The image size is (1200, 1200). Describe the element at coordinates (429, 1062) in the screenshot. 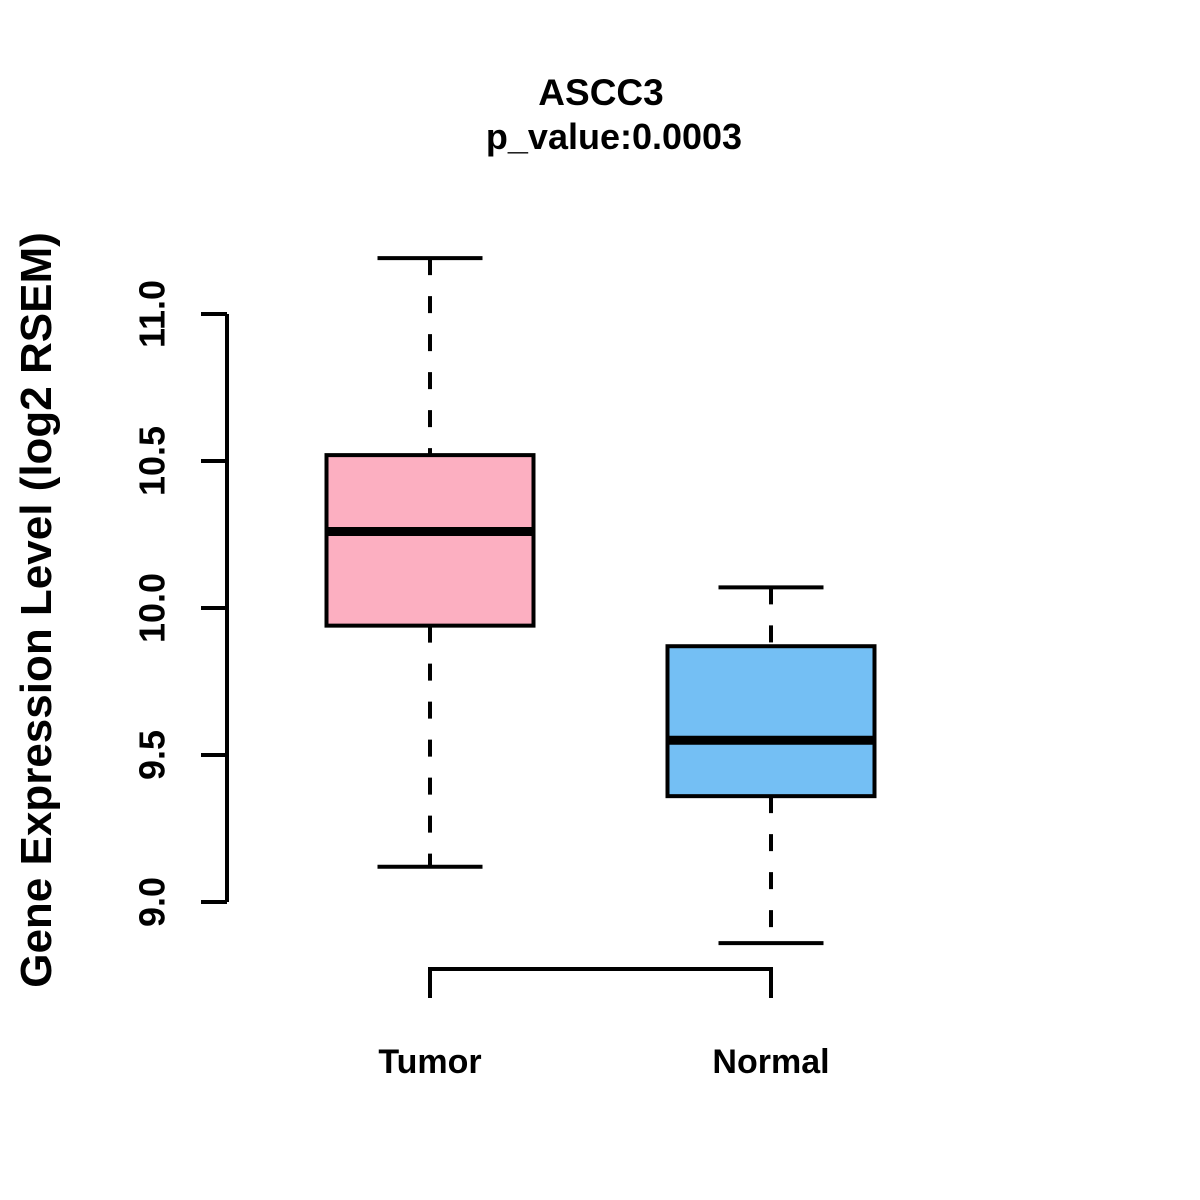

I see `x-axis-label-tumor: Tumor` at that location.